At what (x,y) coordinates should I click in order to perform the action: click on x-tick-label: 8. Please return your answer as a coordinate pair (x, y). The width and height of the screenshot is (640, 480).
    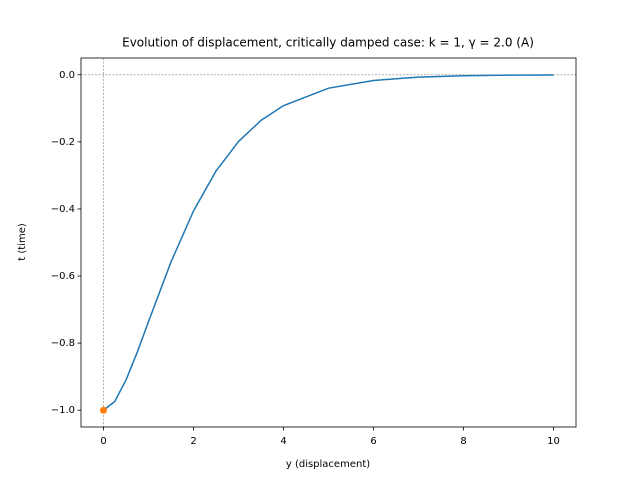
    Looking at the image, I should click on (463, 441).